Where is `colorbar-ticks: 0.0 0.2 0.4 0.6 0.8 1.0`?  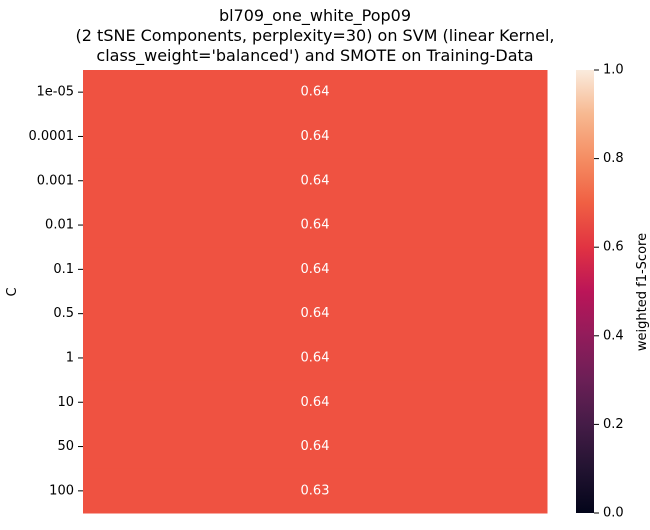
colorbar-ticks: 0.0 0.2 0.4 0.6 0.8 1.0 is located at coordinates (609, 292).